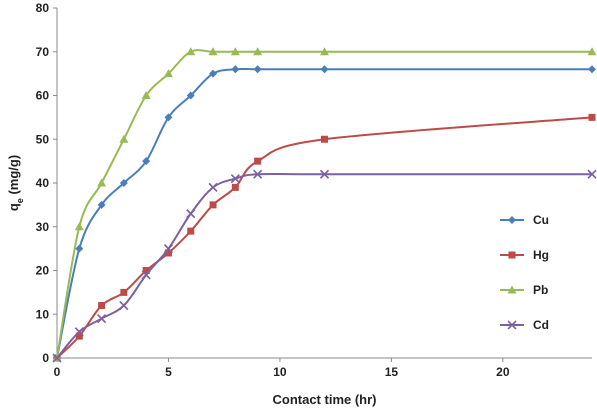  What do you see at coordinates (168, 372) in the screenshot?
I see `x-tick-label: 5` at bounding box center [168, 372].